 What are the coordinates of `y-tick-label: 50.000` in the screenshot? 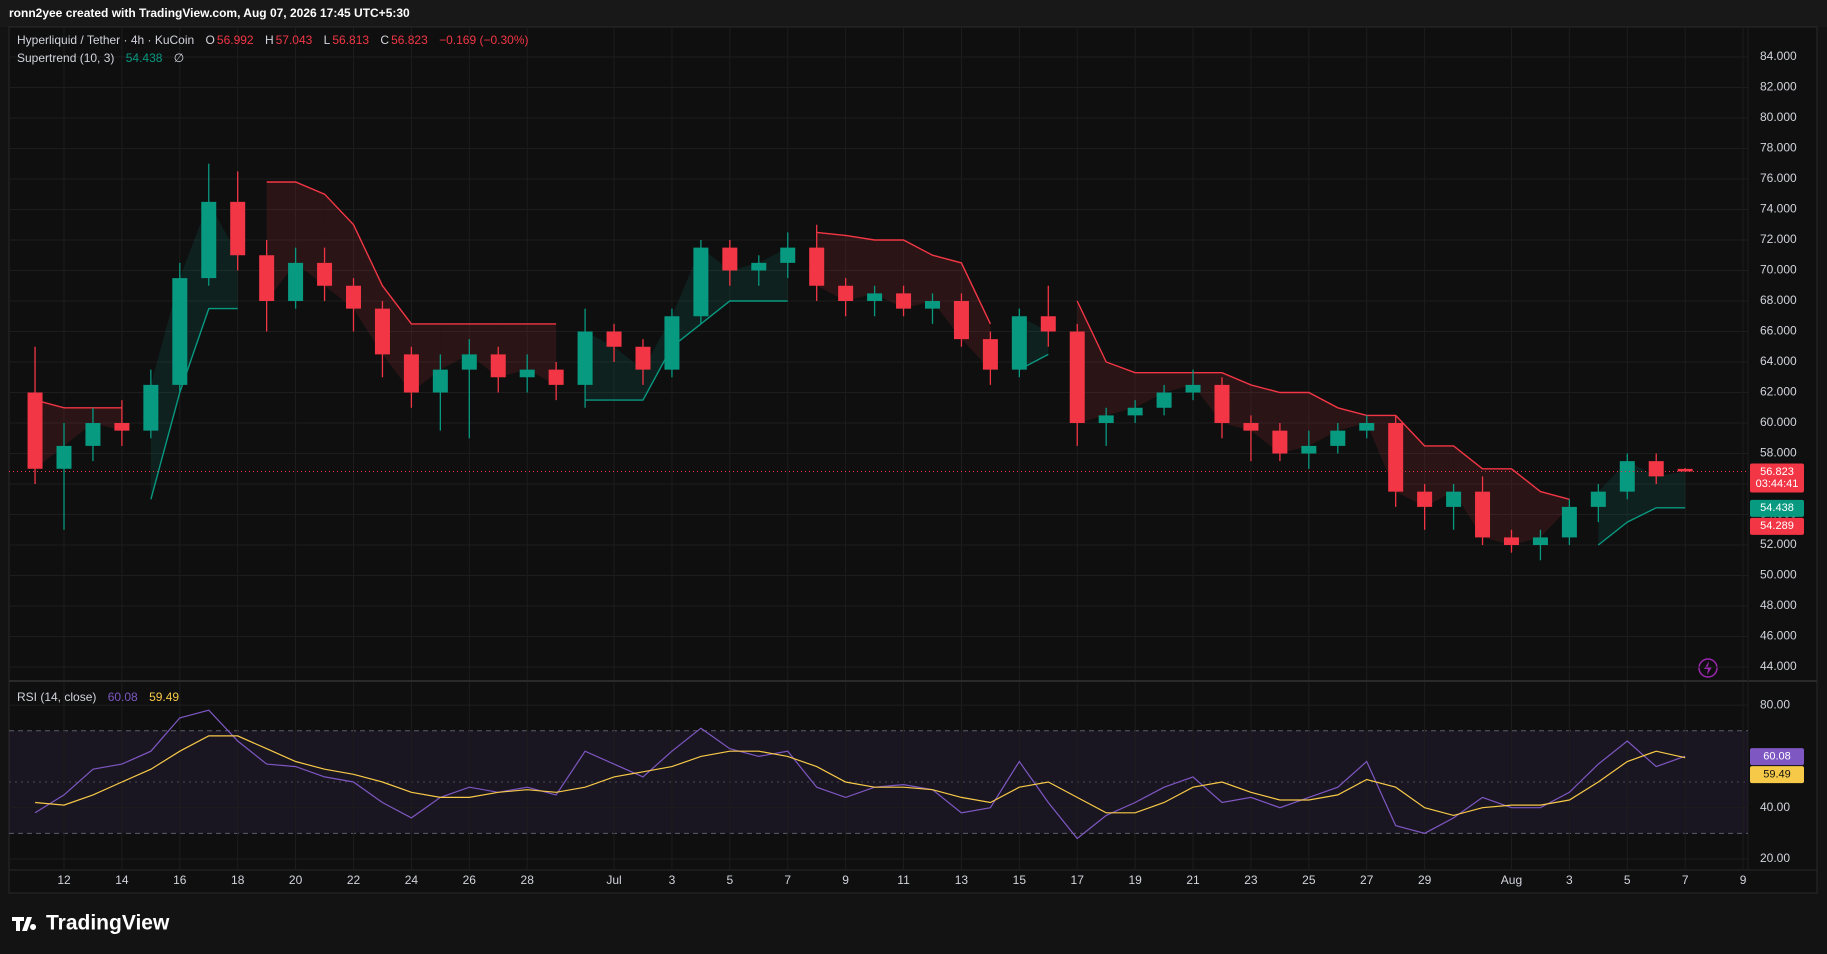 It's located at (1778, 575).